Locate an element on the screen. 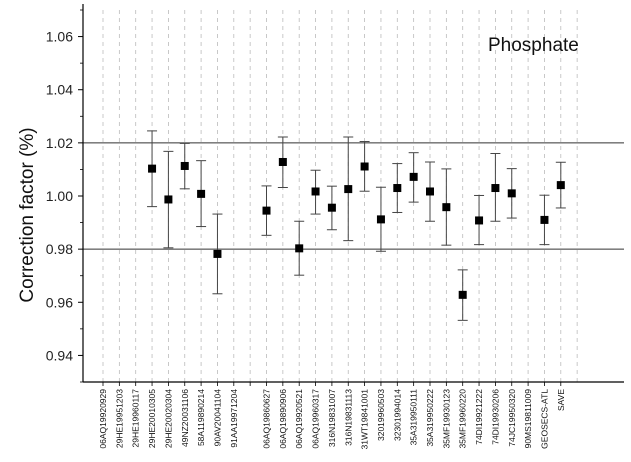 This screenshot has height=462, width=631. y-tick-label: 0.96 is located at coordinates (59, 302).